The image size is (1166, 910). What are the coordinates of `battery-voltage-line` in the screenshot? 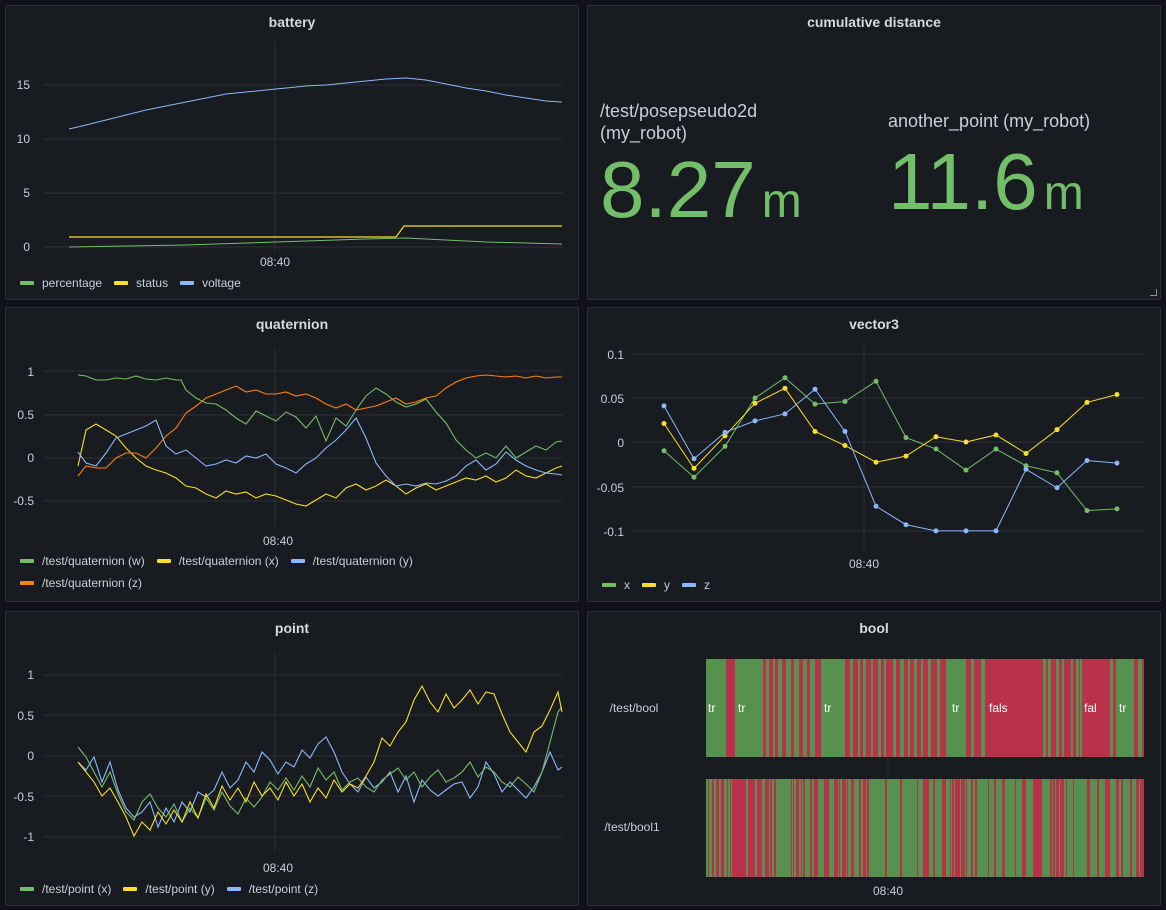 It's located at (315, 103).